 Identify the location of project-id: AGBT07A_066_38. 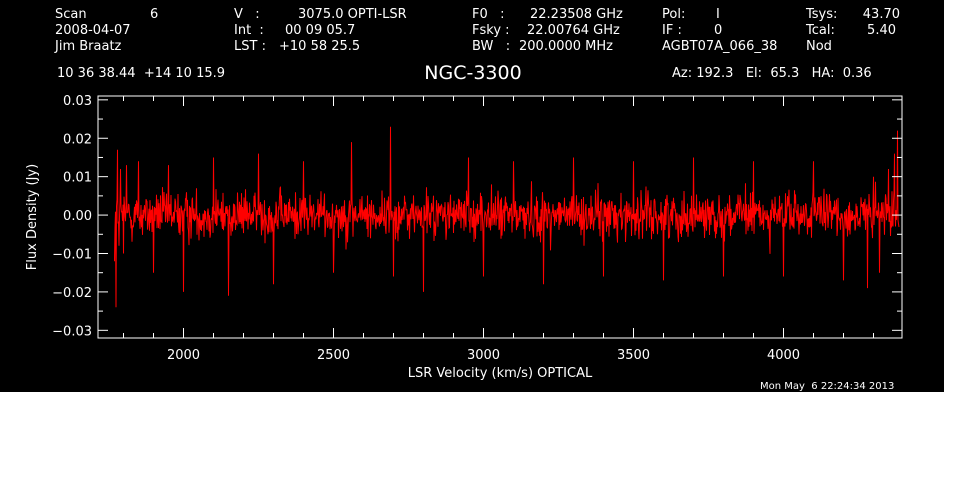
(720, 46).